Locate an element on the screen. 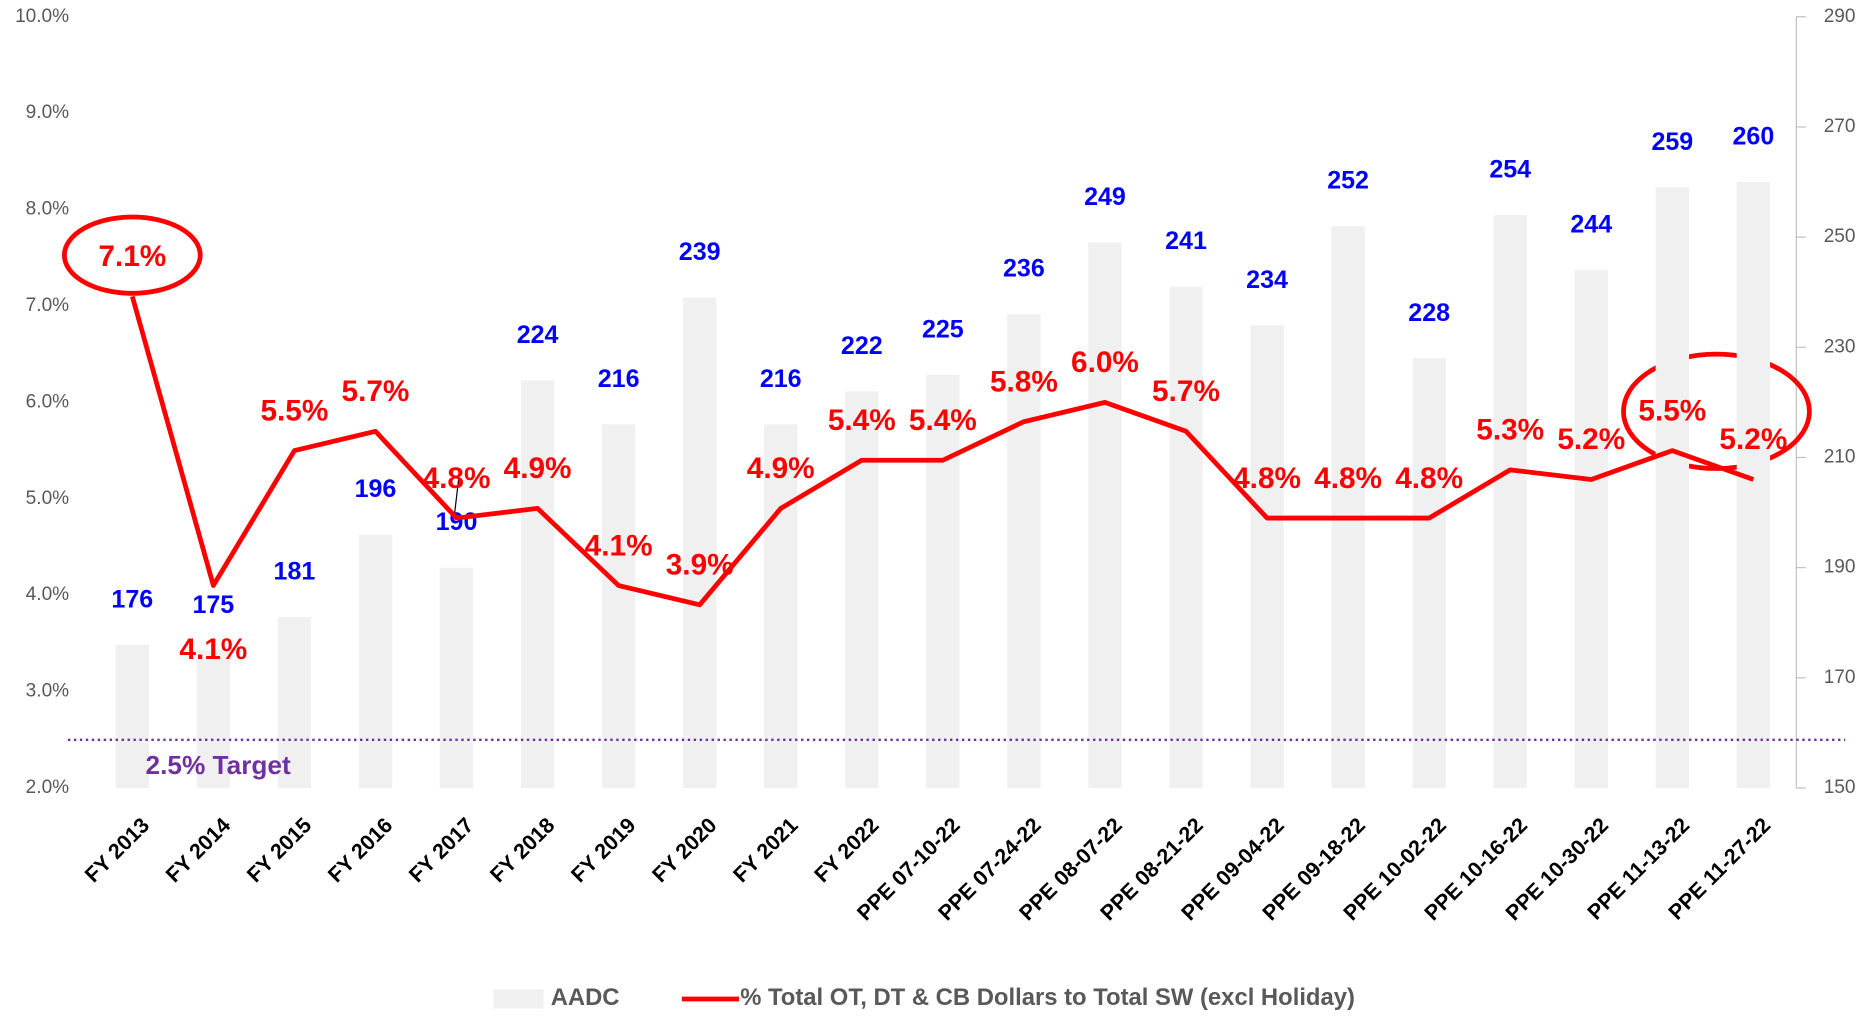 Image resolution: width=1869 pixels, height=1036 pixels. bar-value-label: 224 is located at coordinates (538, 335).